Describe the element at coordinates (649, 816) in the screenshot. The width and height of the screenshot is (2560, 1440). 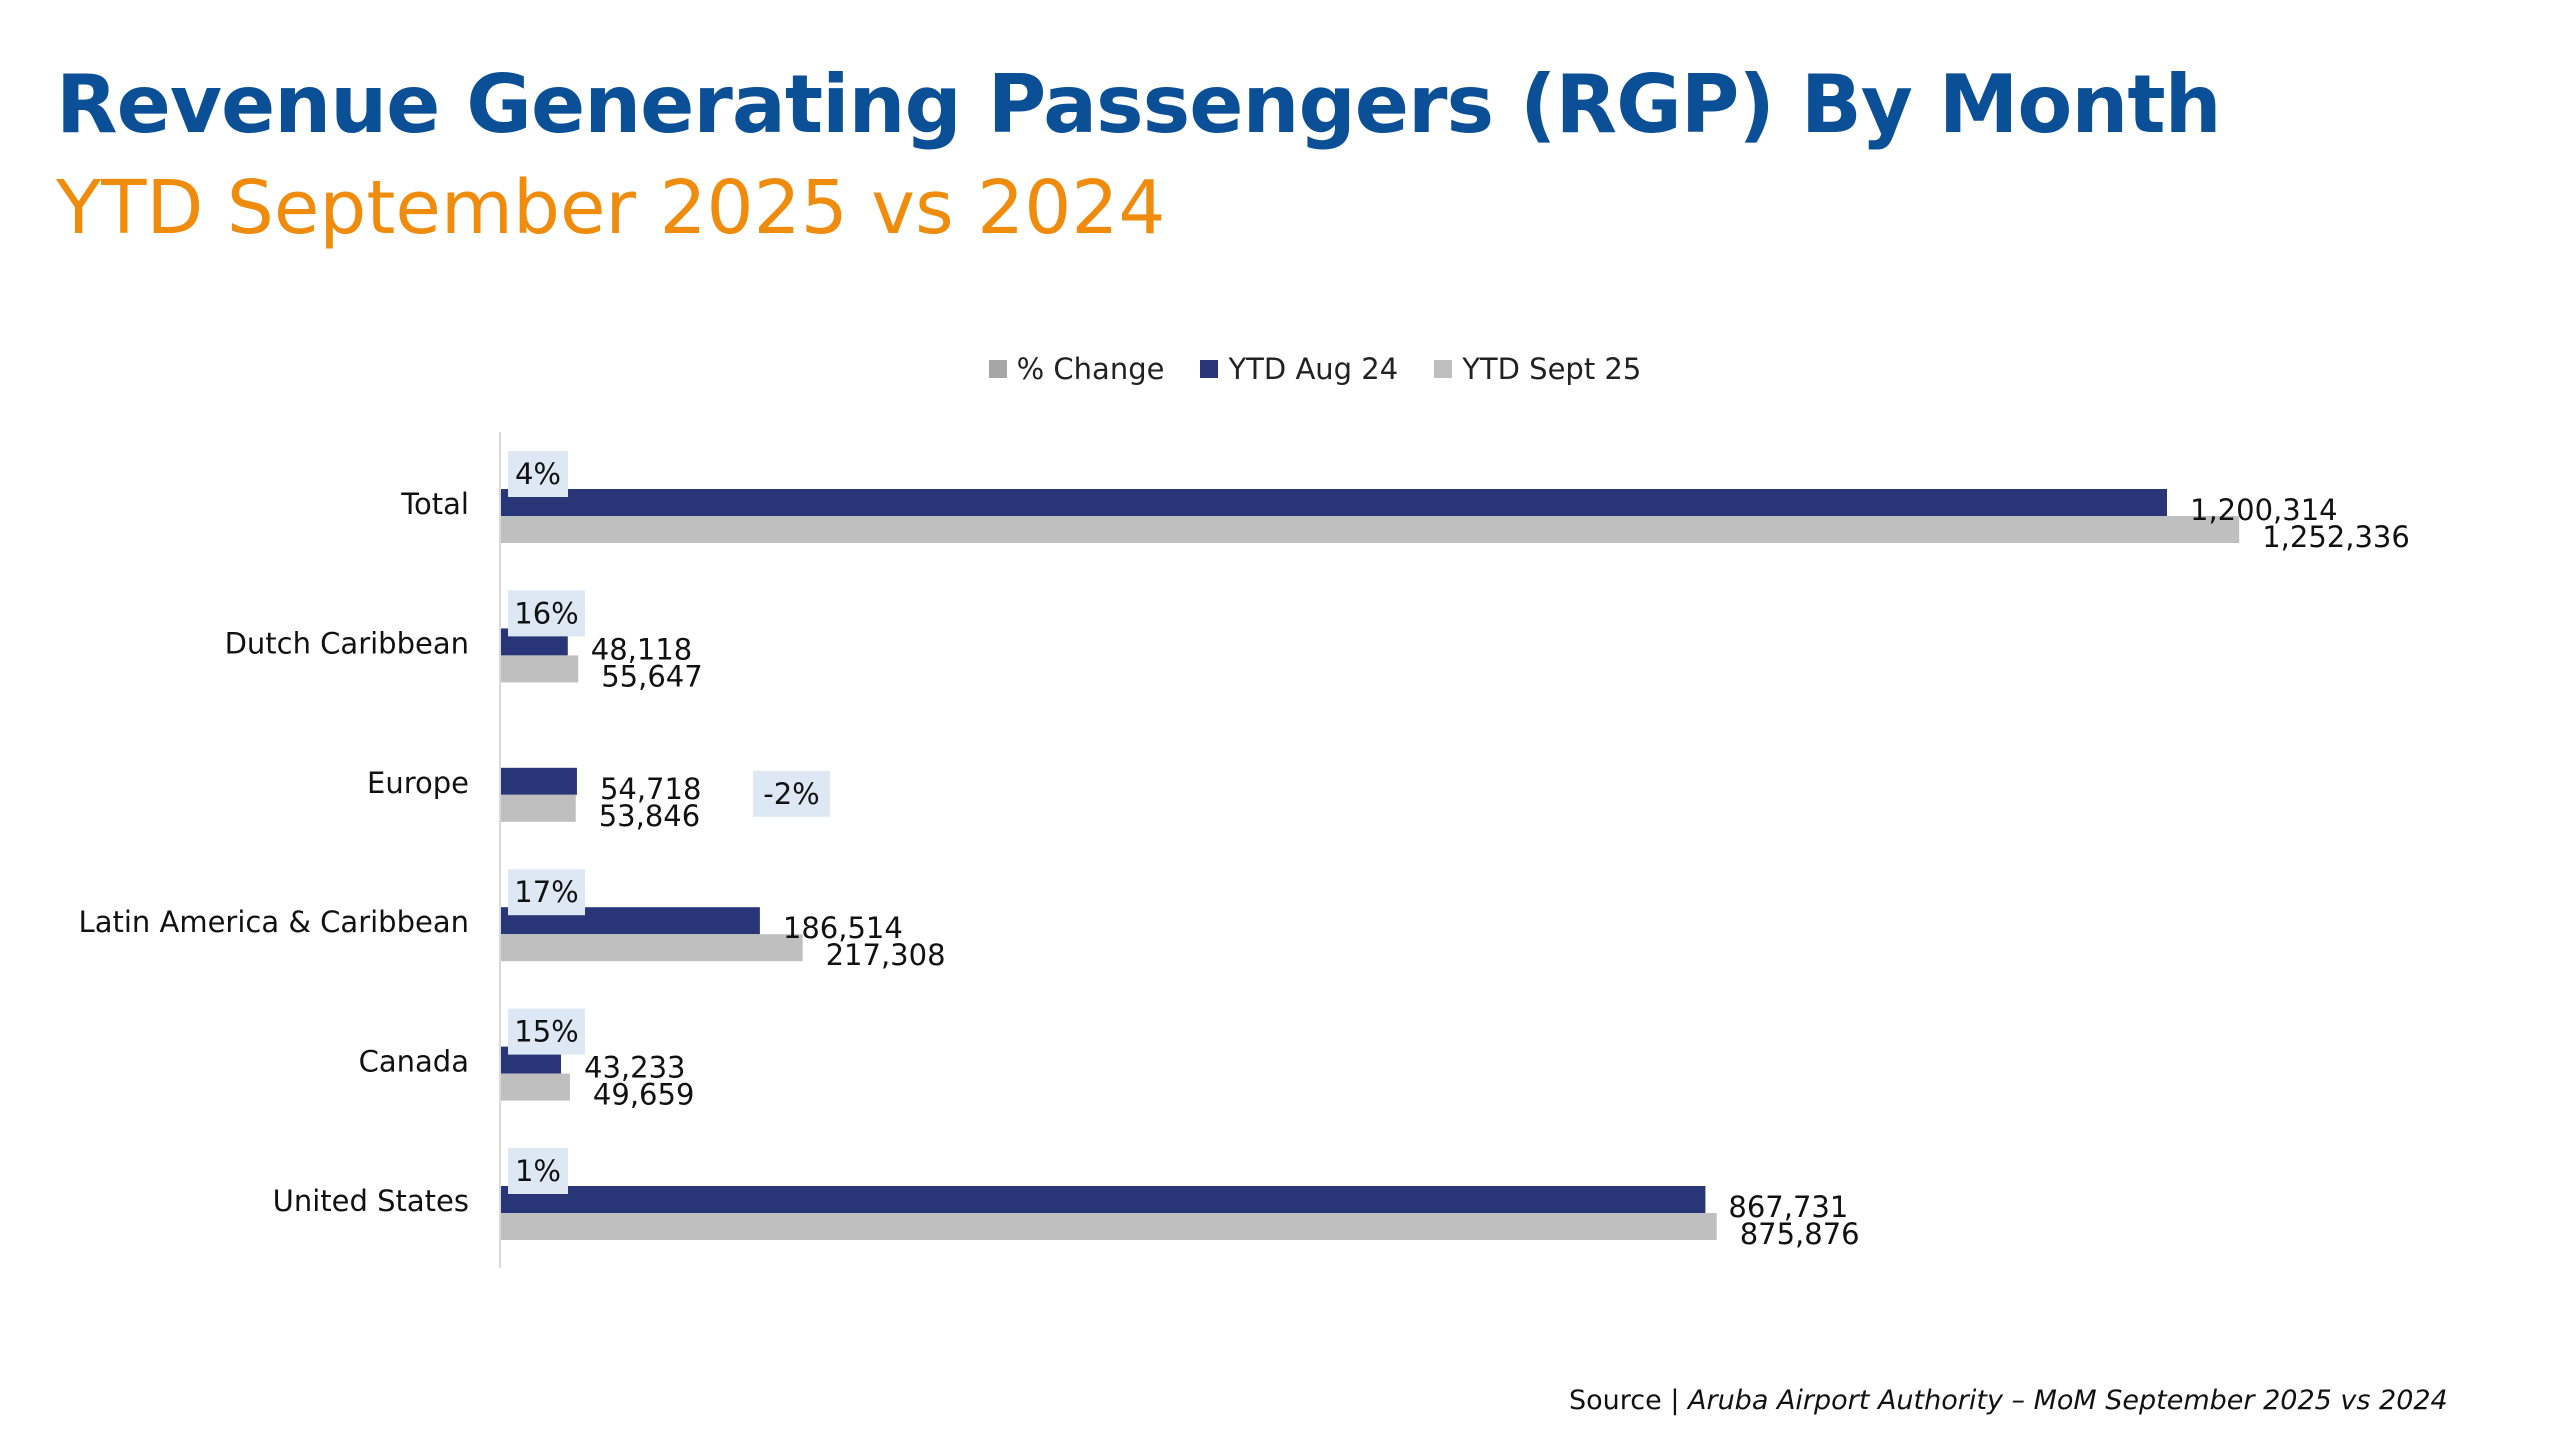
I see `data-label-ytd-sept-25: 53,846` at that location.